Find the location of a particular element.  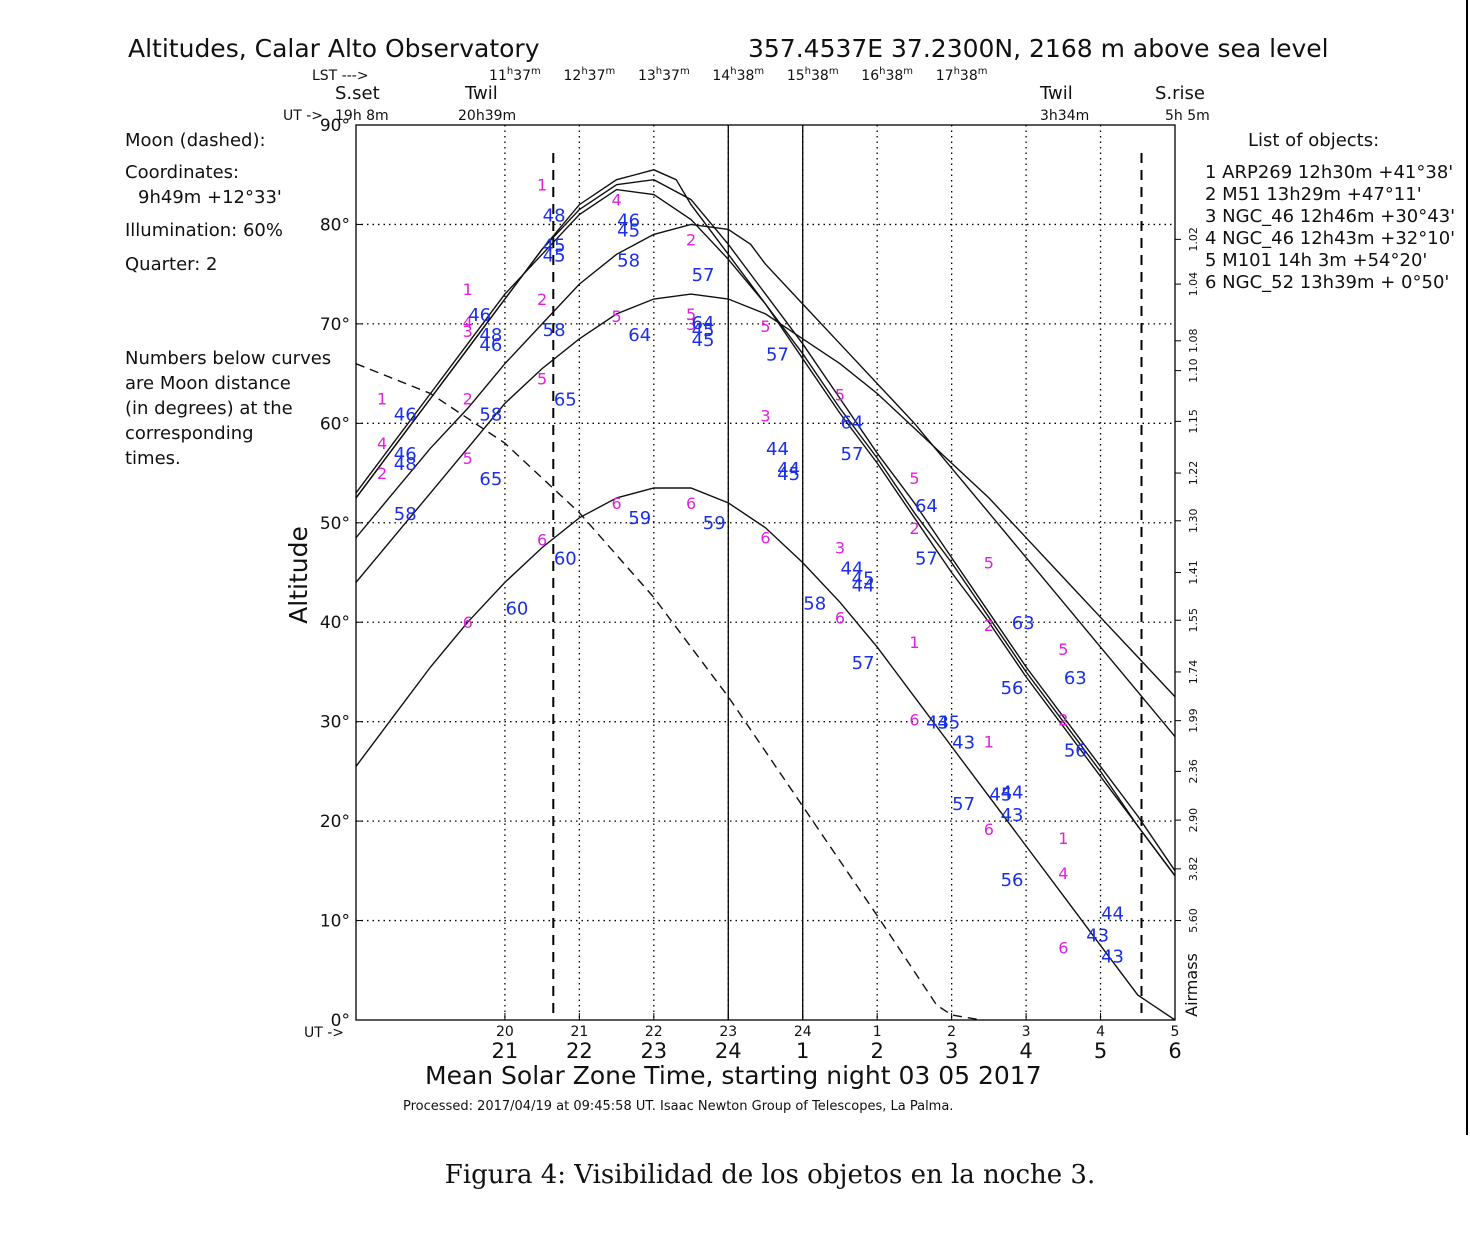

moon-note-line: (in degrees) at the is located at coordinates (209, 408).